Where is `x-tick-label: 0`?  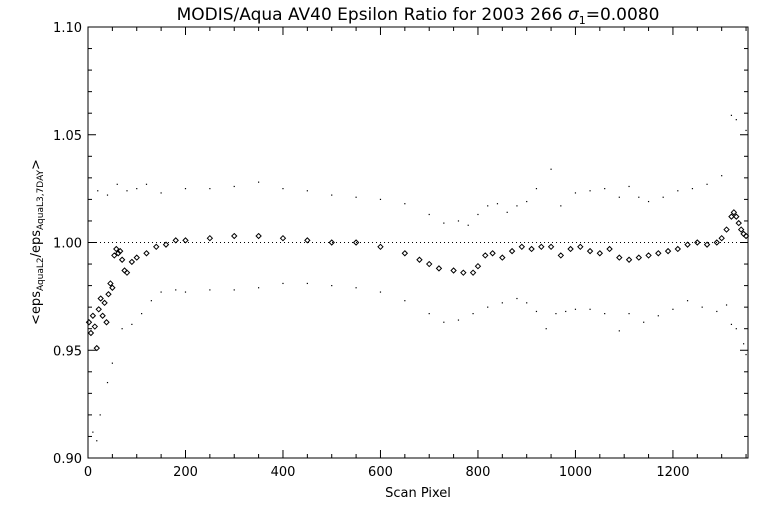 x-tick-label: 0 is located at coordinates (88, 472).